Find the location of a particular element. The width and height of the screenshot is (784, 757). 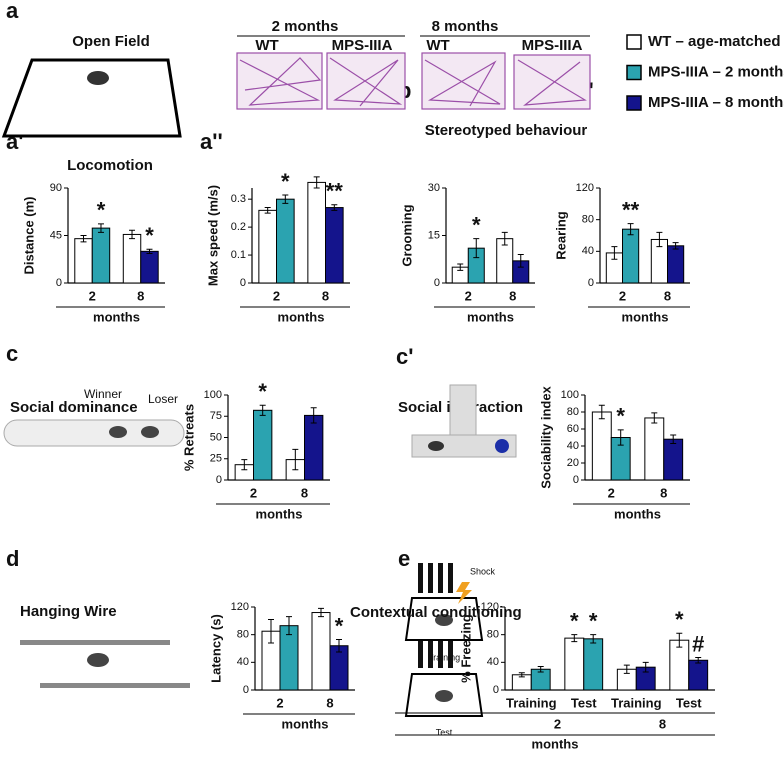

y-tick-label: 0.1 is located at coordinates (238, 255).